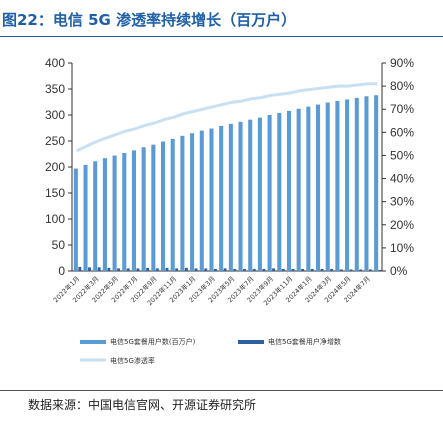 The image size is (443, 426). I want to click on penetration-rate-line, so click(227, 117).